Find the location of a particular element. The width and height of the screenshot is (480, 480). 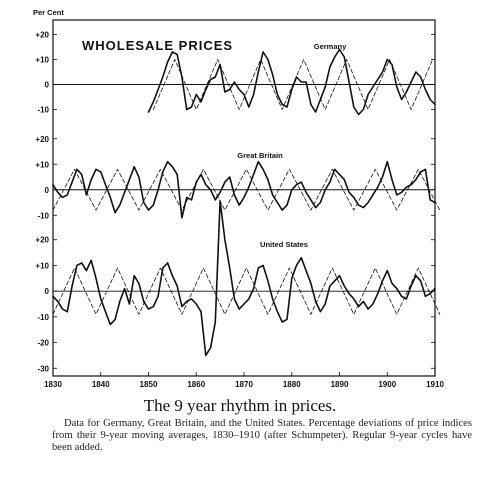

panel-0: +20 +10 0 -10 is located at coordinates (235, 73).